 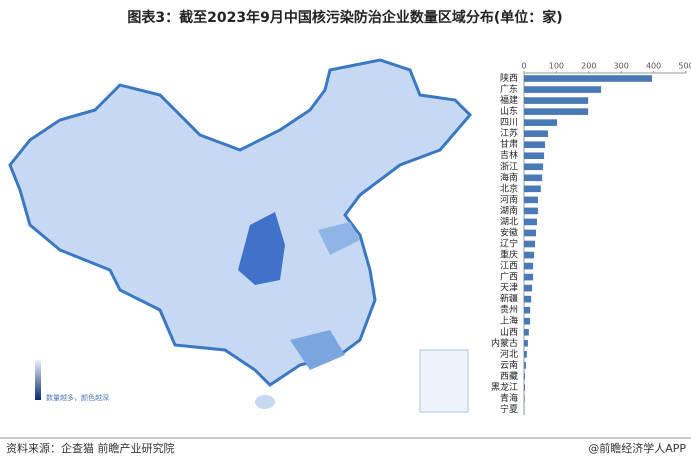 I want to click on y-tick-label: 湖北, so click(x=509, y=221).